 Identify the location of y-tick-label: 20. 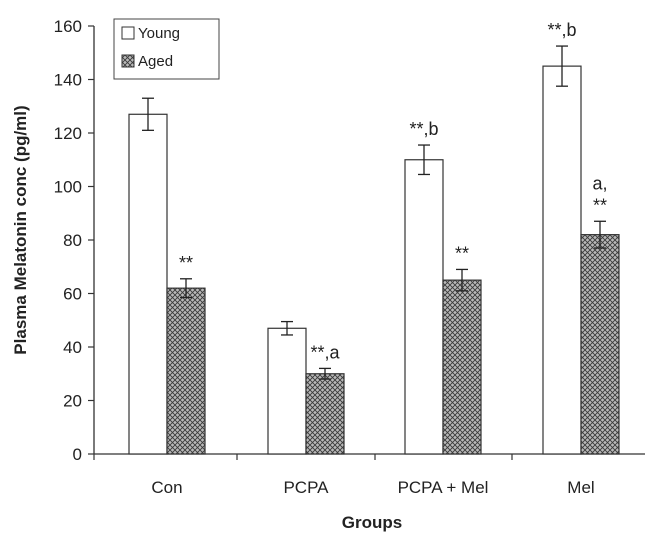
(72, 401).